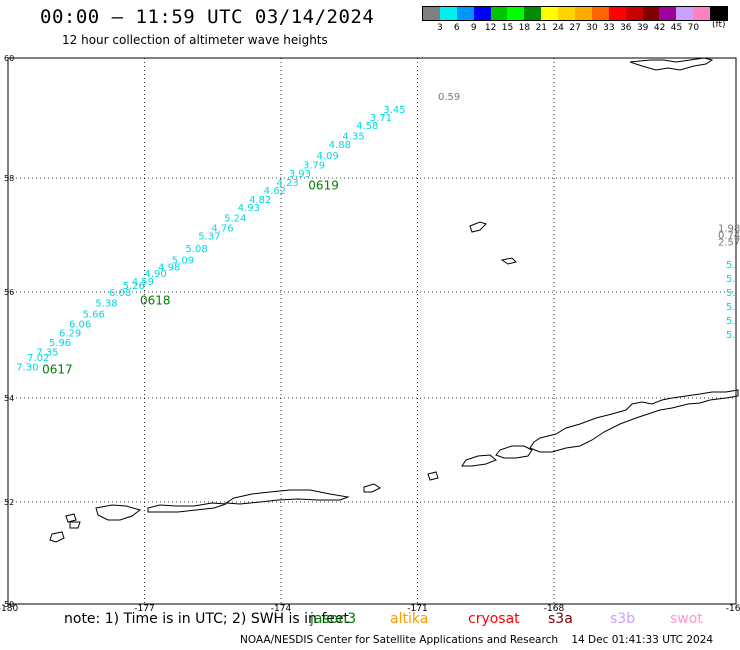  I want to click on swh-value: 6.06, so click(80, 325).